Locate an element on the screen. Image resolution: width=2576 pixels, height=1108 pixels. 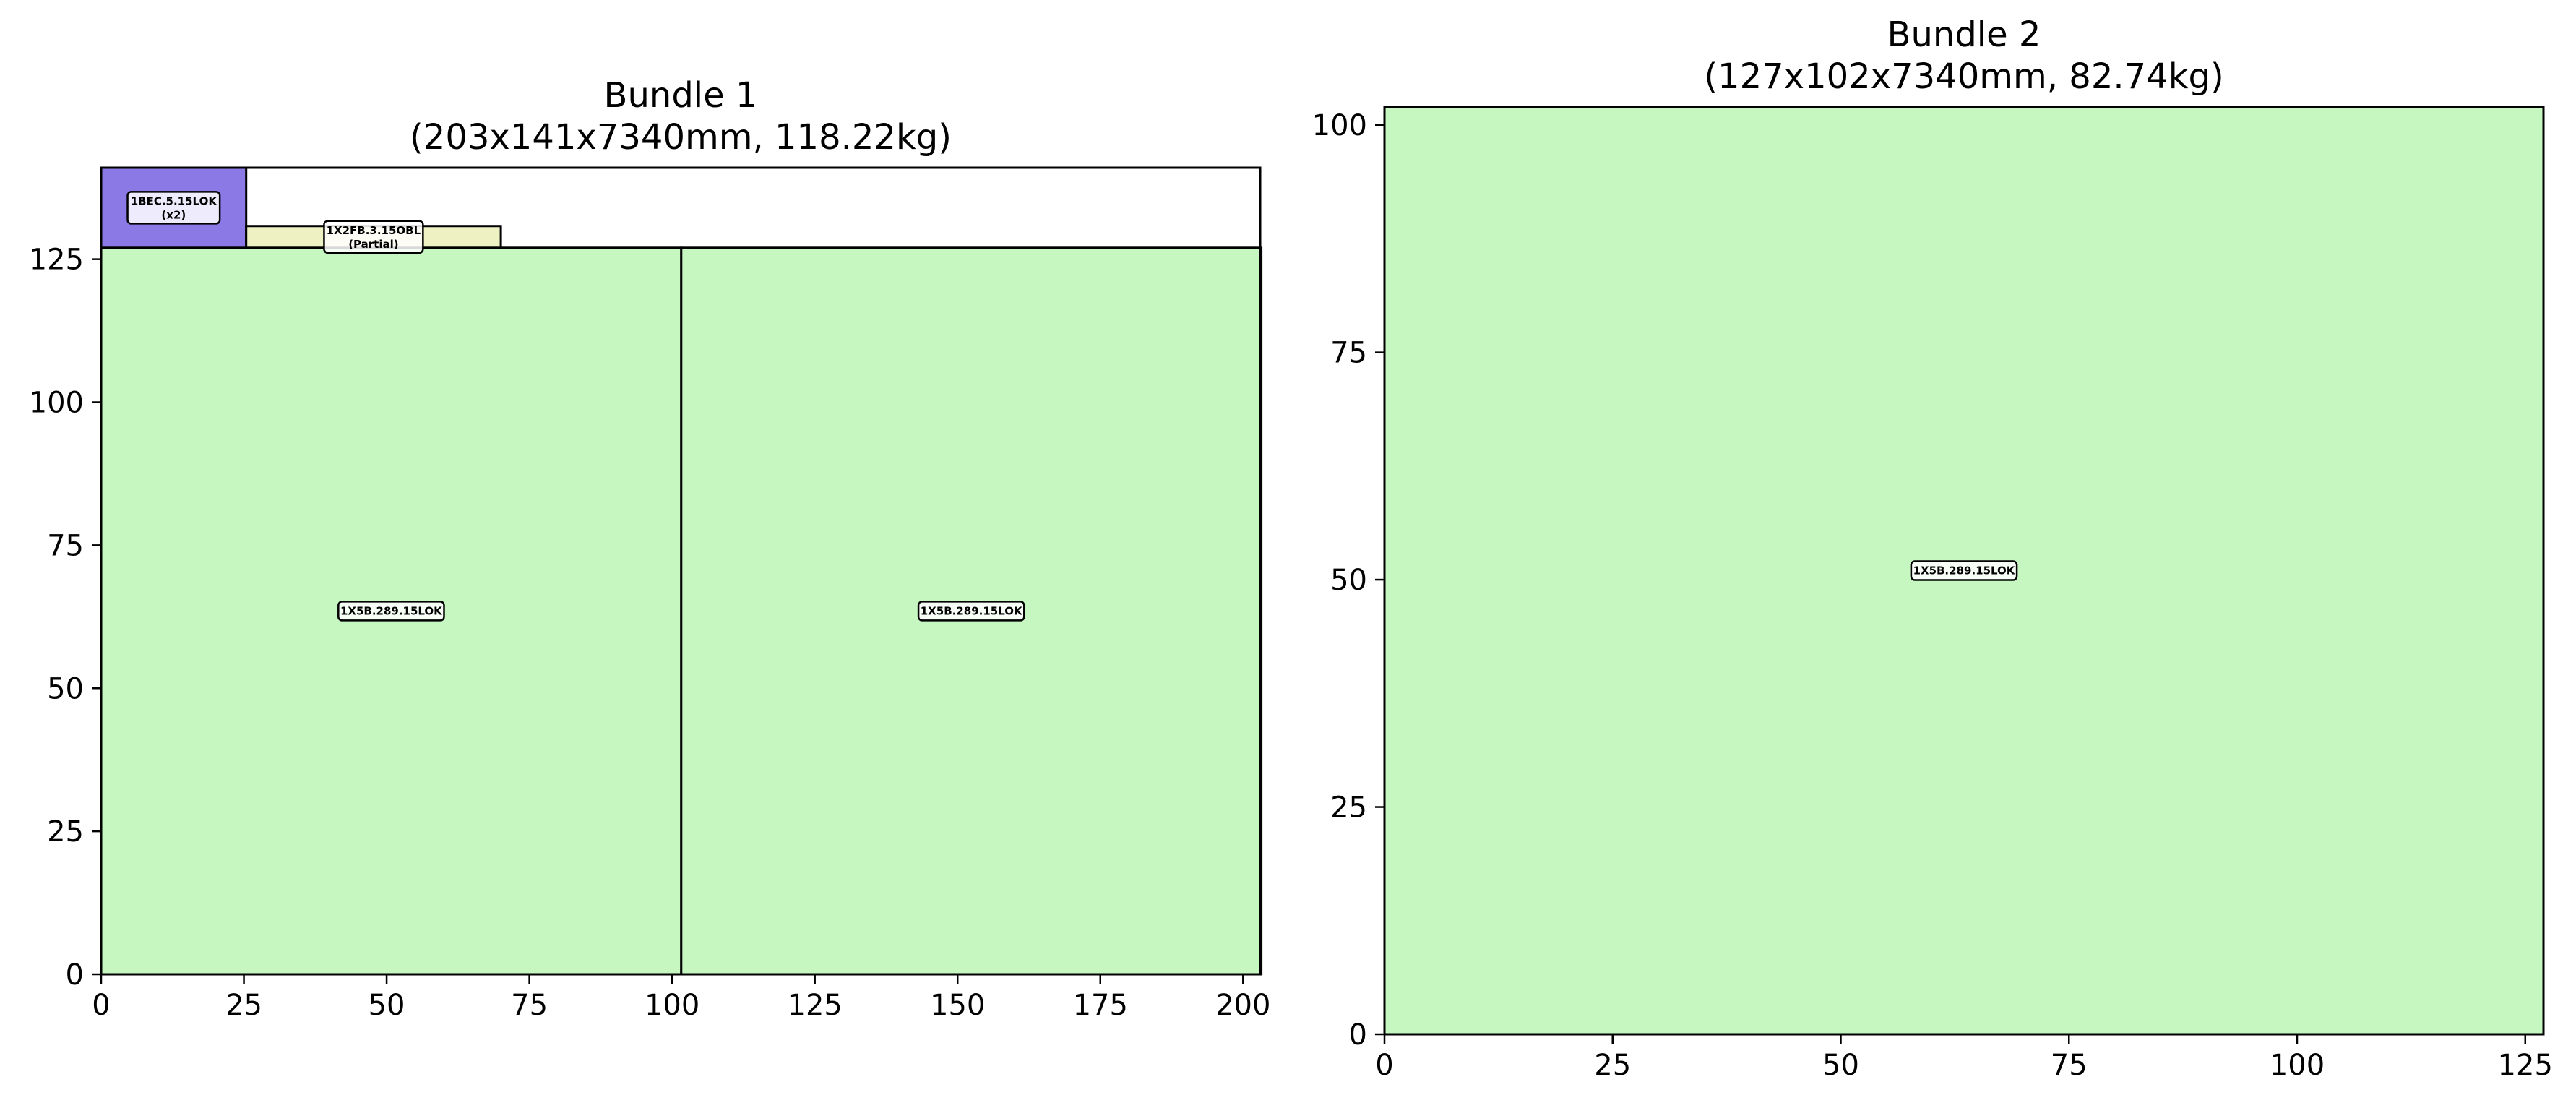
bundle-1-box-0-label-bg is located at coordinates (391, 611).